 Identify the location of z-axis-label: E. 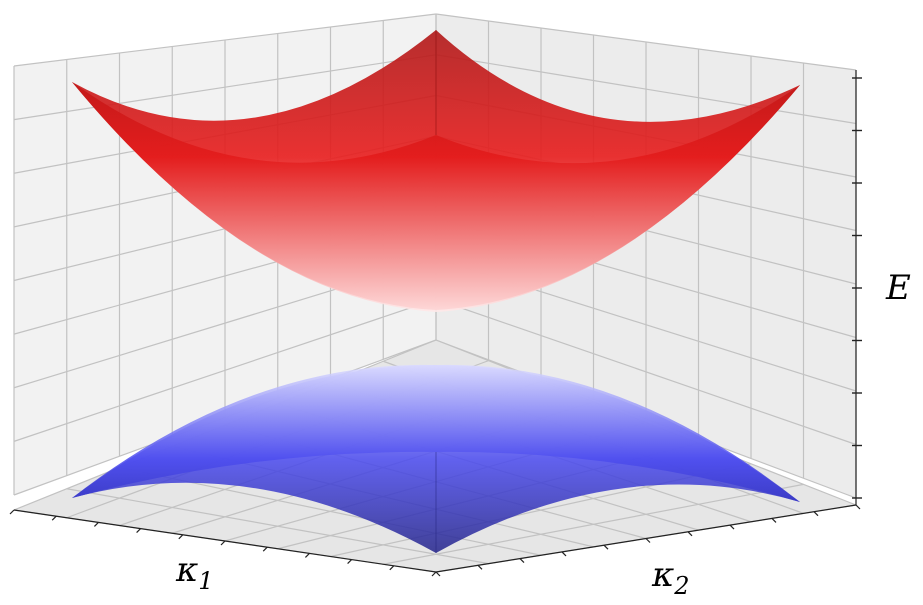
(898, 288).